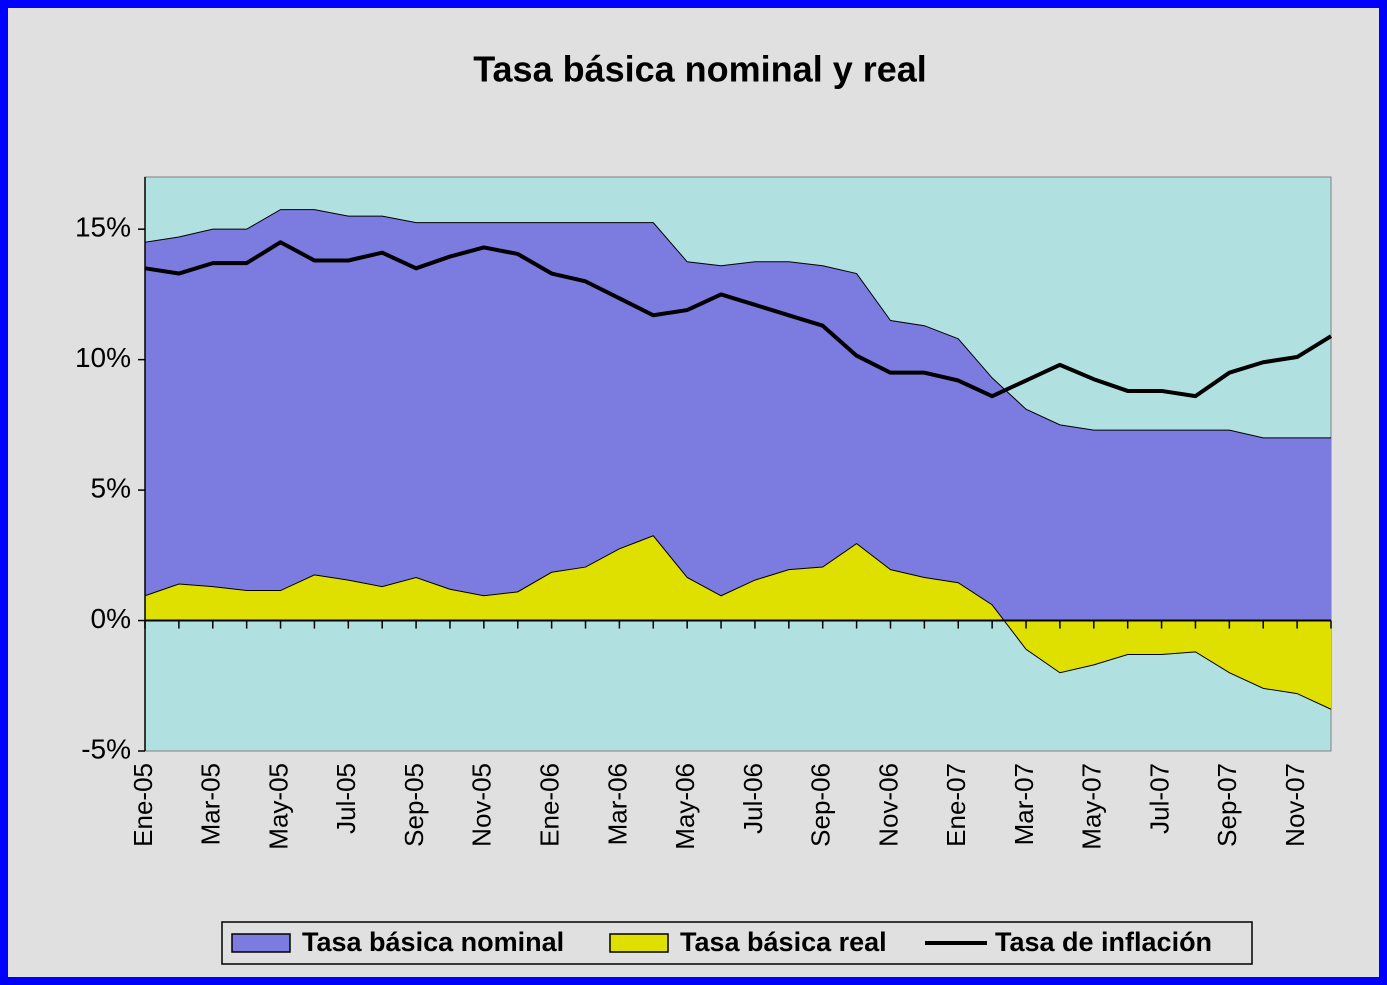 This screenshot has height=985, width=1387. Describe the element at coordinates (433, 942) in the screenshot. I see `legend-label: Tasa básica nominal` at that location.